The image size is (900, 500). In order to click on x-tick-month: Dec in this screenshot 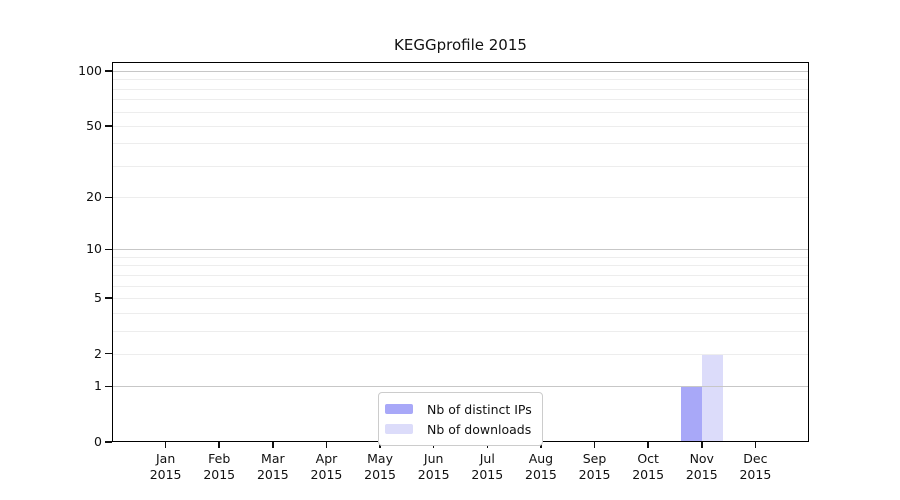, I will do `click(755, 458)`.